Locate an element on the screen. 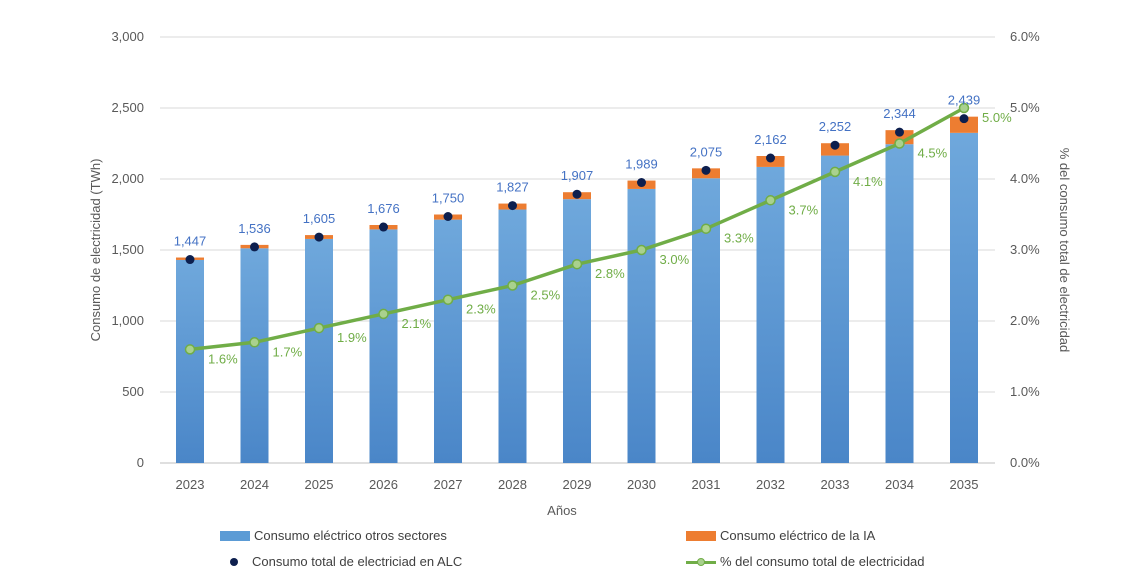 The width and height of the screenshot is (1140, 570). y-axis-title: Consumo de electricidad (TWh) is located at coordinates (95, 250).